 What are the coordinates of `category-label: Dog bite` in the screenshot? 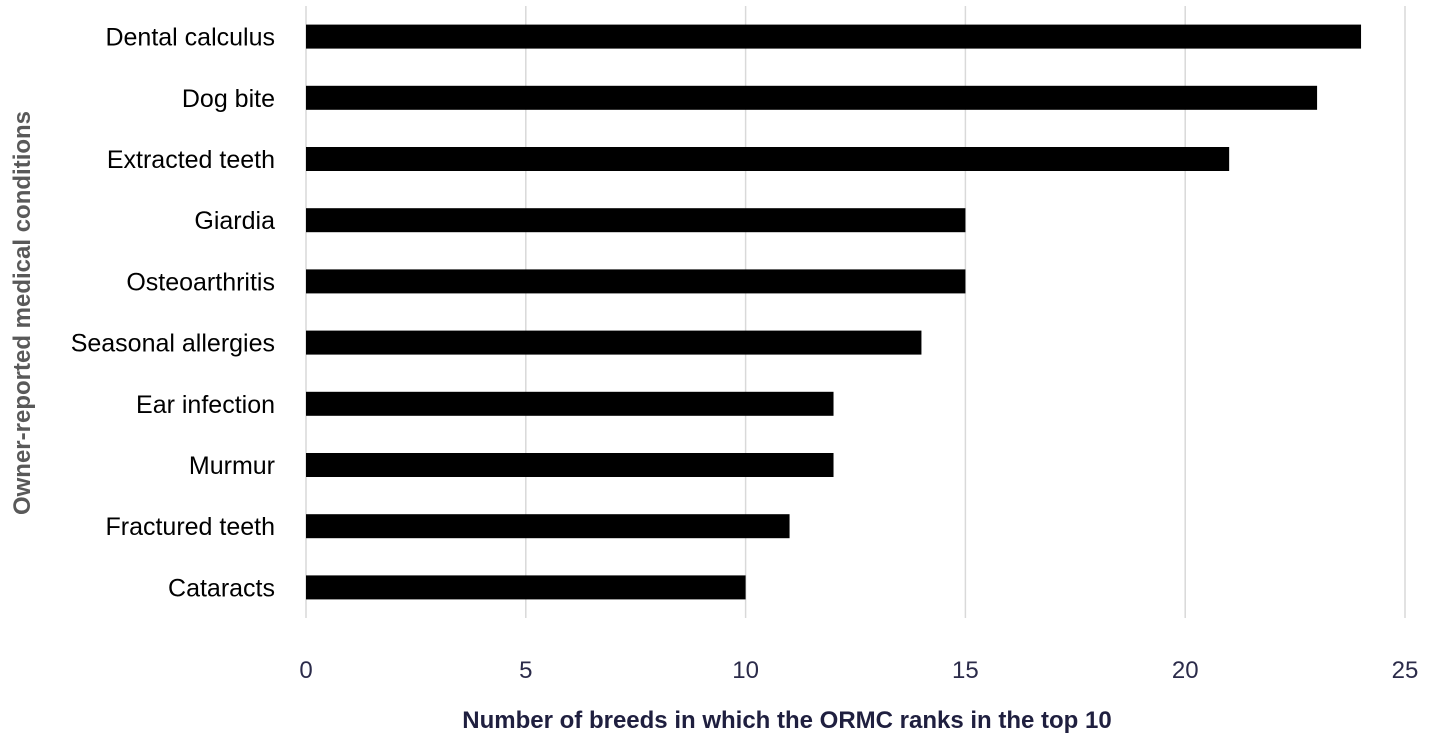 It's located at (228, 99).